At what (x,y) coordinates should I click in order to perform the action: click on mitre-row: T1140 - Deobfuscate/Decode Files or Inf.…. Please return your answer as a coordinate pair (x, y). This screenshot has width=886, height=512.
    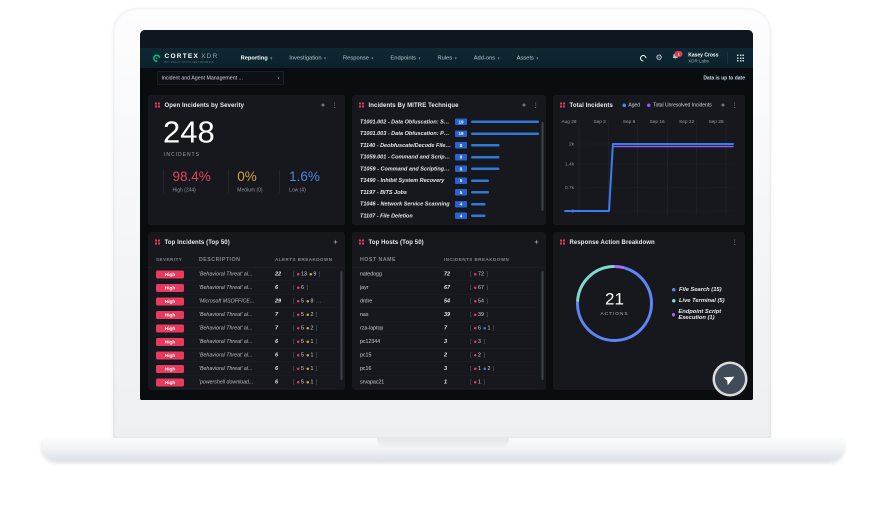
    Looking at the image, I should click on (449, 146).